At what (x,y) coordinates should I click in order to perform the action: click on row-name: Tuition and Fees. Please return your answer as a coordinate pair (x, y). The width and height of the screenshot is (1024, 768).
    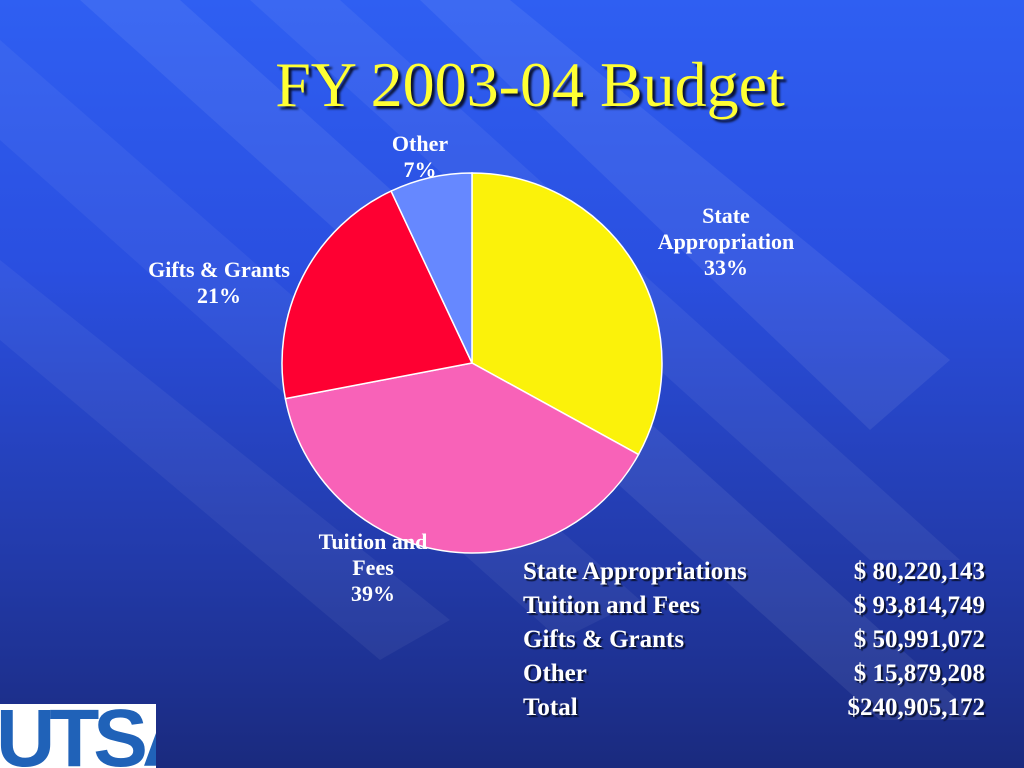
    Looking at the image, I should click on (611, 605).